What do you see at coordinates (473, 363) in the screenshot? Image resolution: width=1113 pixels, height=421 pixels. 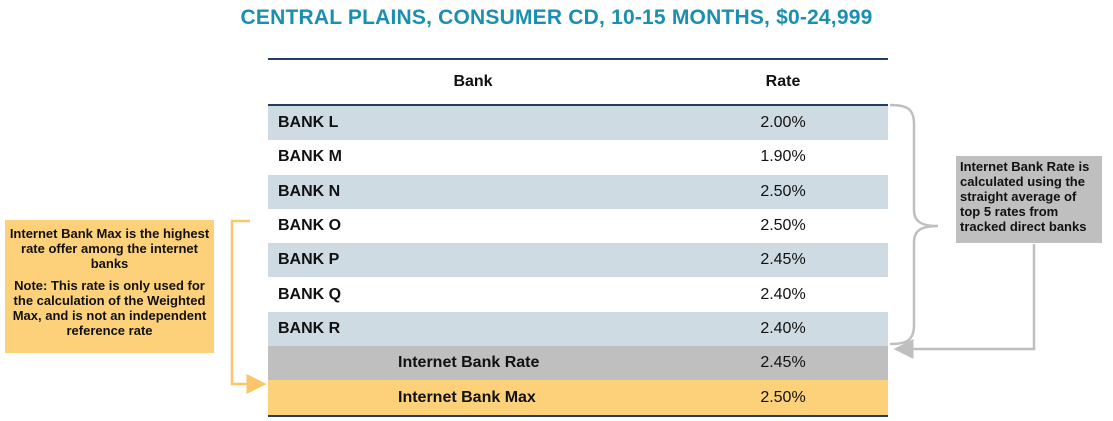 I see `summary-label: Internet Bank Rate` at bounding box center [473, 363].